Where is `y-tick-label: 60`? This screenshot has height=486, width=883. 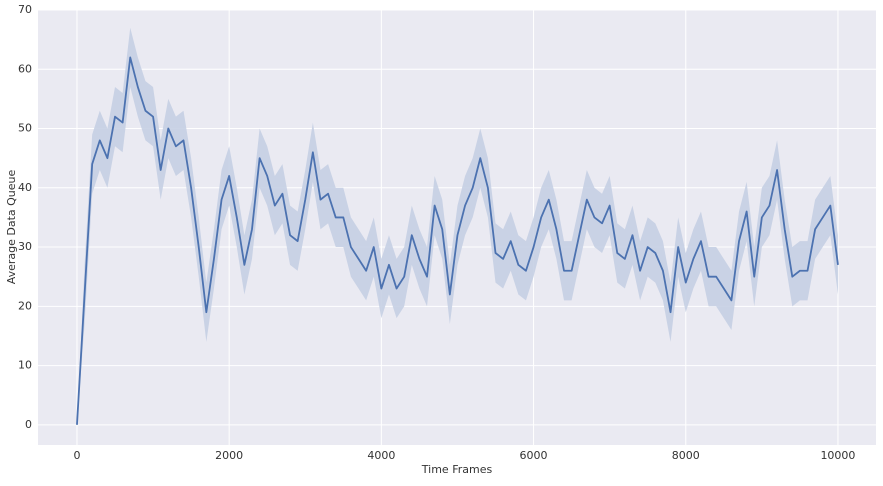 y-tick-label: 60 is located at coordinates (25, 68).